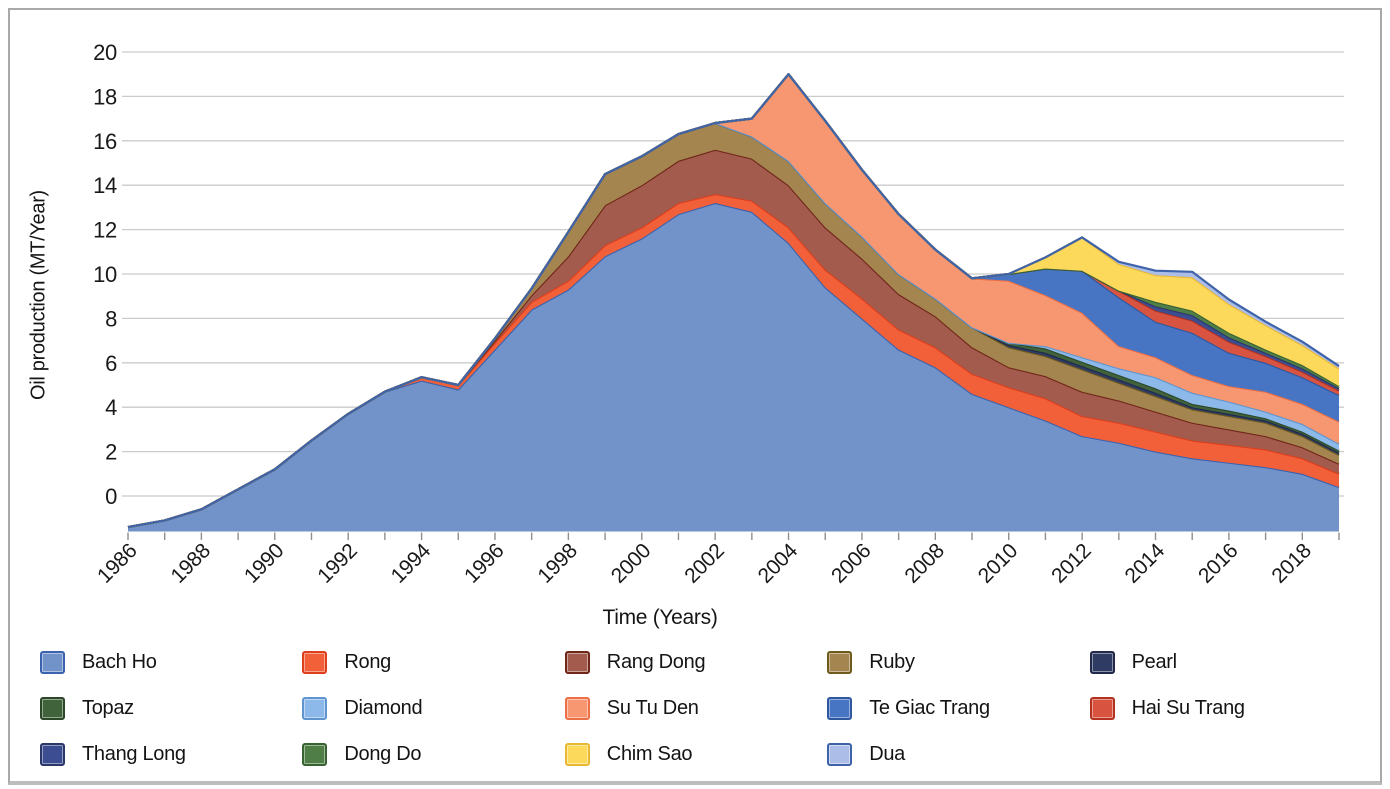 This screenshot has height=789, width=1390. What do you see at coordinates (190, 563) in the screenshot?
I see `x-tick-label-1988: 1988` at bounding box center [190, 563].